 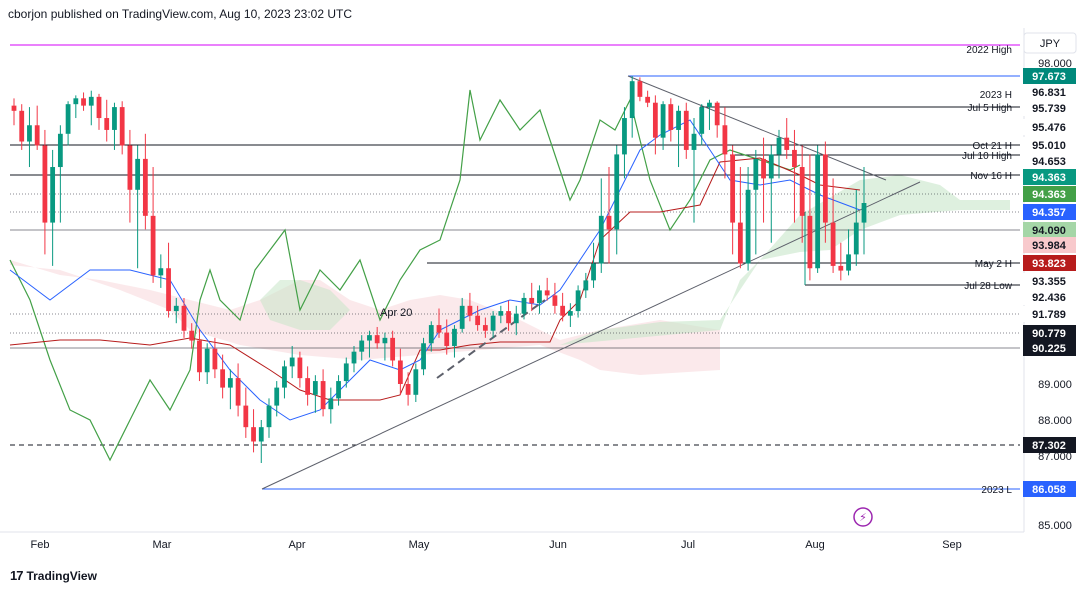 I want to click on price-badge-label: 92.436, so click(x=1049, y=298).